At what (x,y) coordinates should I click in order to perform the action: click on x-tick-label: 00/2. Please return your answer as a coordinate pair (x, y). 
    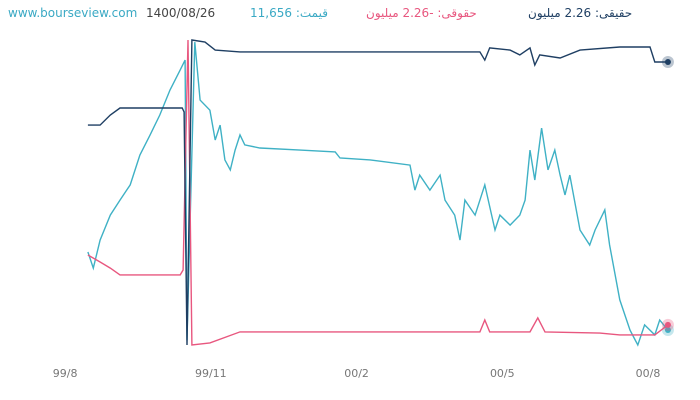
    Looking at the image, I should click on (356, 373).